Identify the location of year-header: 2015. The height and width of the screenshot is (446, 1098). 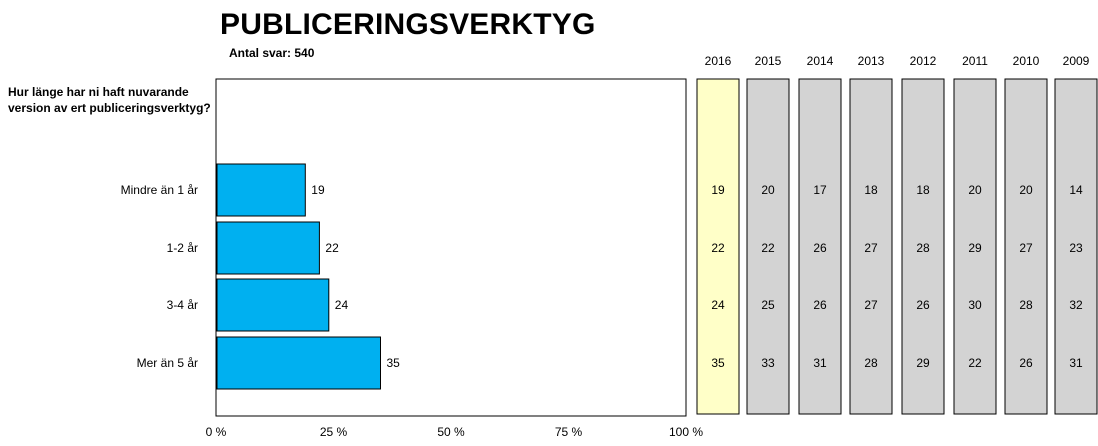
(768, 61).